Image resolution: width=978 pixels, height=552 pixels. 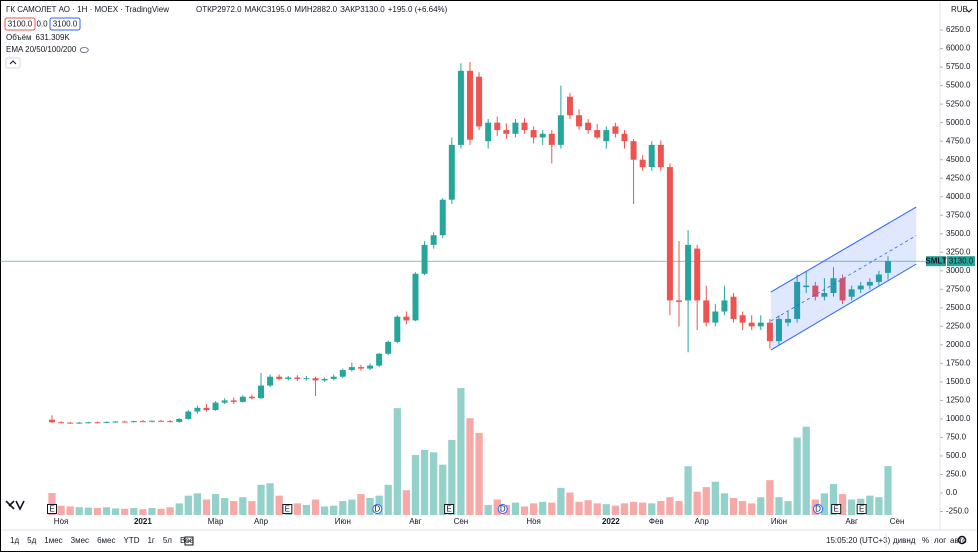 I want to click on range-button: YTD, so click(x=131, y=540).